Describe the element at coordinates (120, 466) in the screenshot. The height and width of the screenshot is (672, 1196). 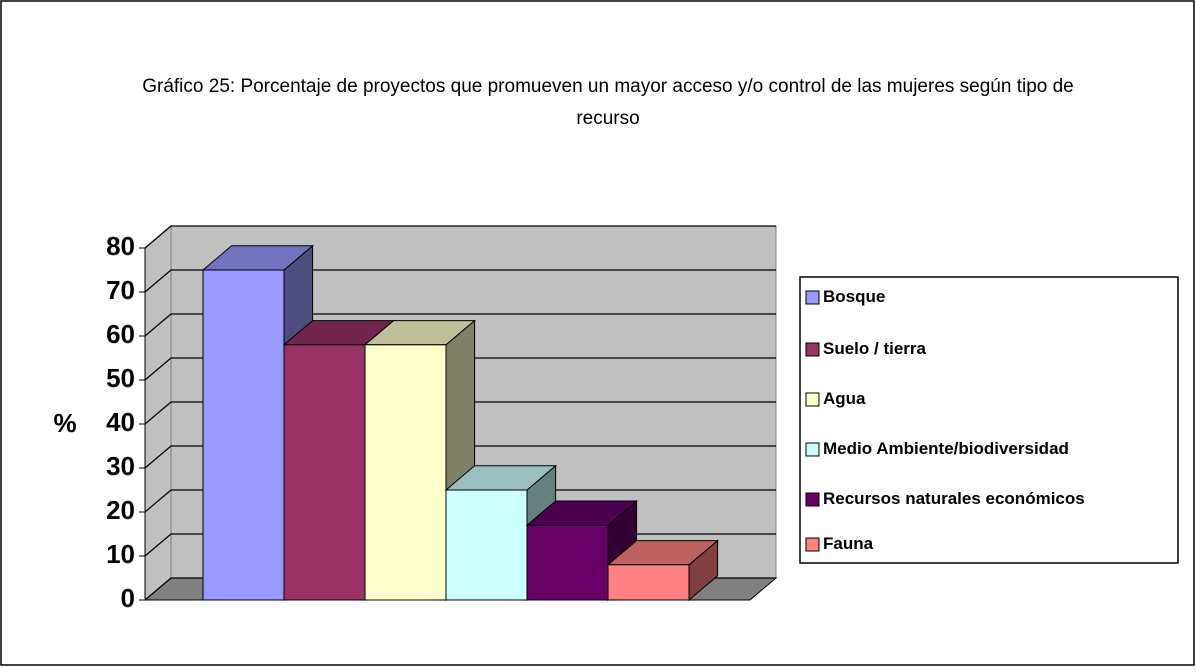
I see `y-tick-label: 30` at that location.